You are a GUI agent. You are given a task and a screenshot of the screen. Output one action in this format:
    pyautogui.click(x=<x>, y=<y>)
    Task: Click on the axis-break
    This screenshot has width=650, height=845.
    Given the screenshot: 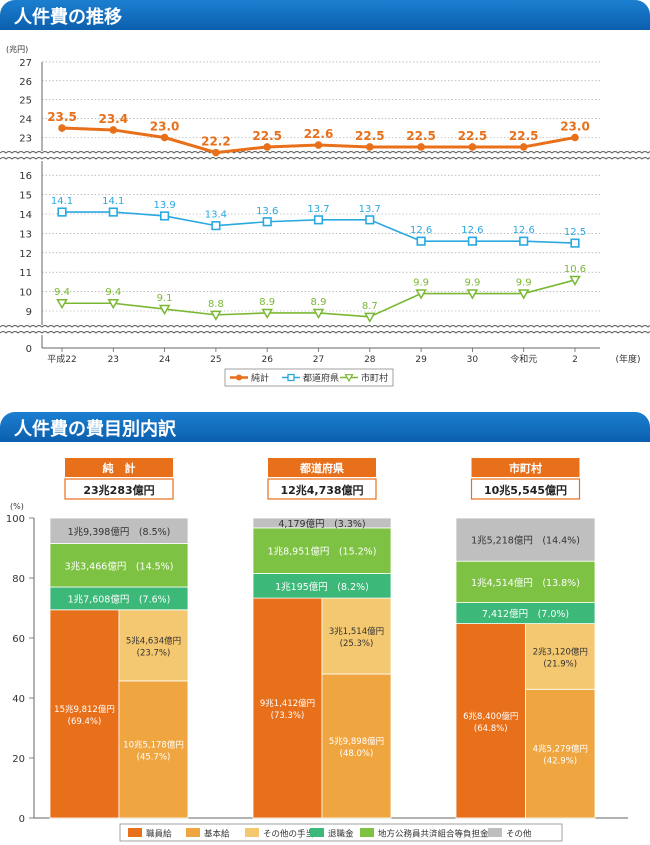 What is the action you would take?
    pyautogui.click(x=325, y=156)
    